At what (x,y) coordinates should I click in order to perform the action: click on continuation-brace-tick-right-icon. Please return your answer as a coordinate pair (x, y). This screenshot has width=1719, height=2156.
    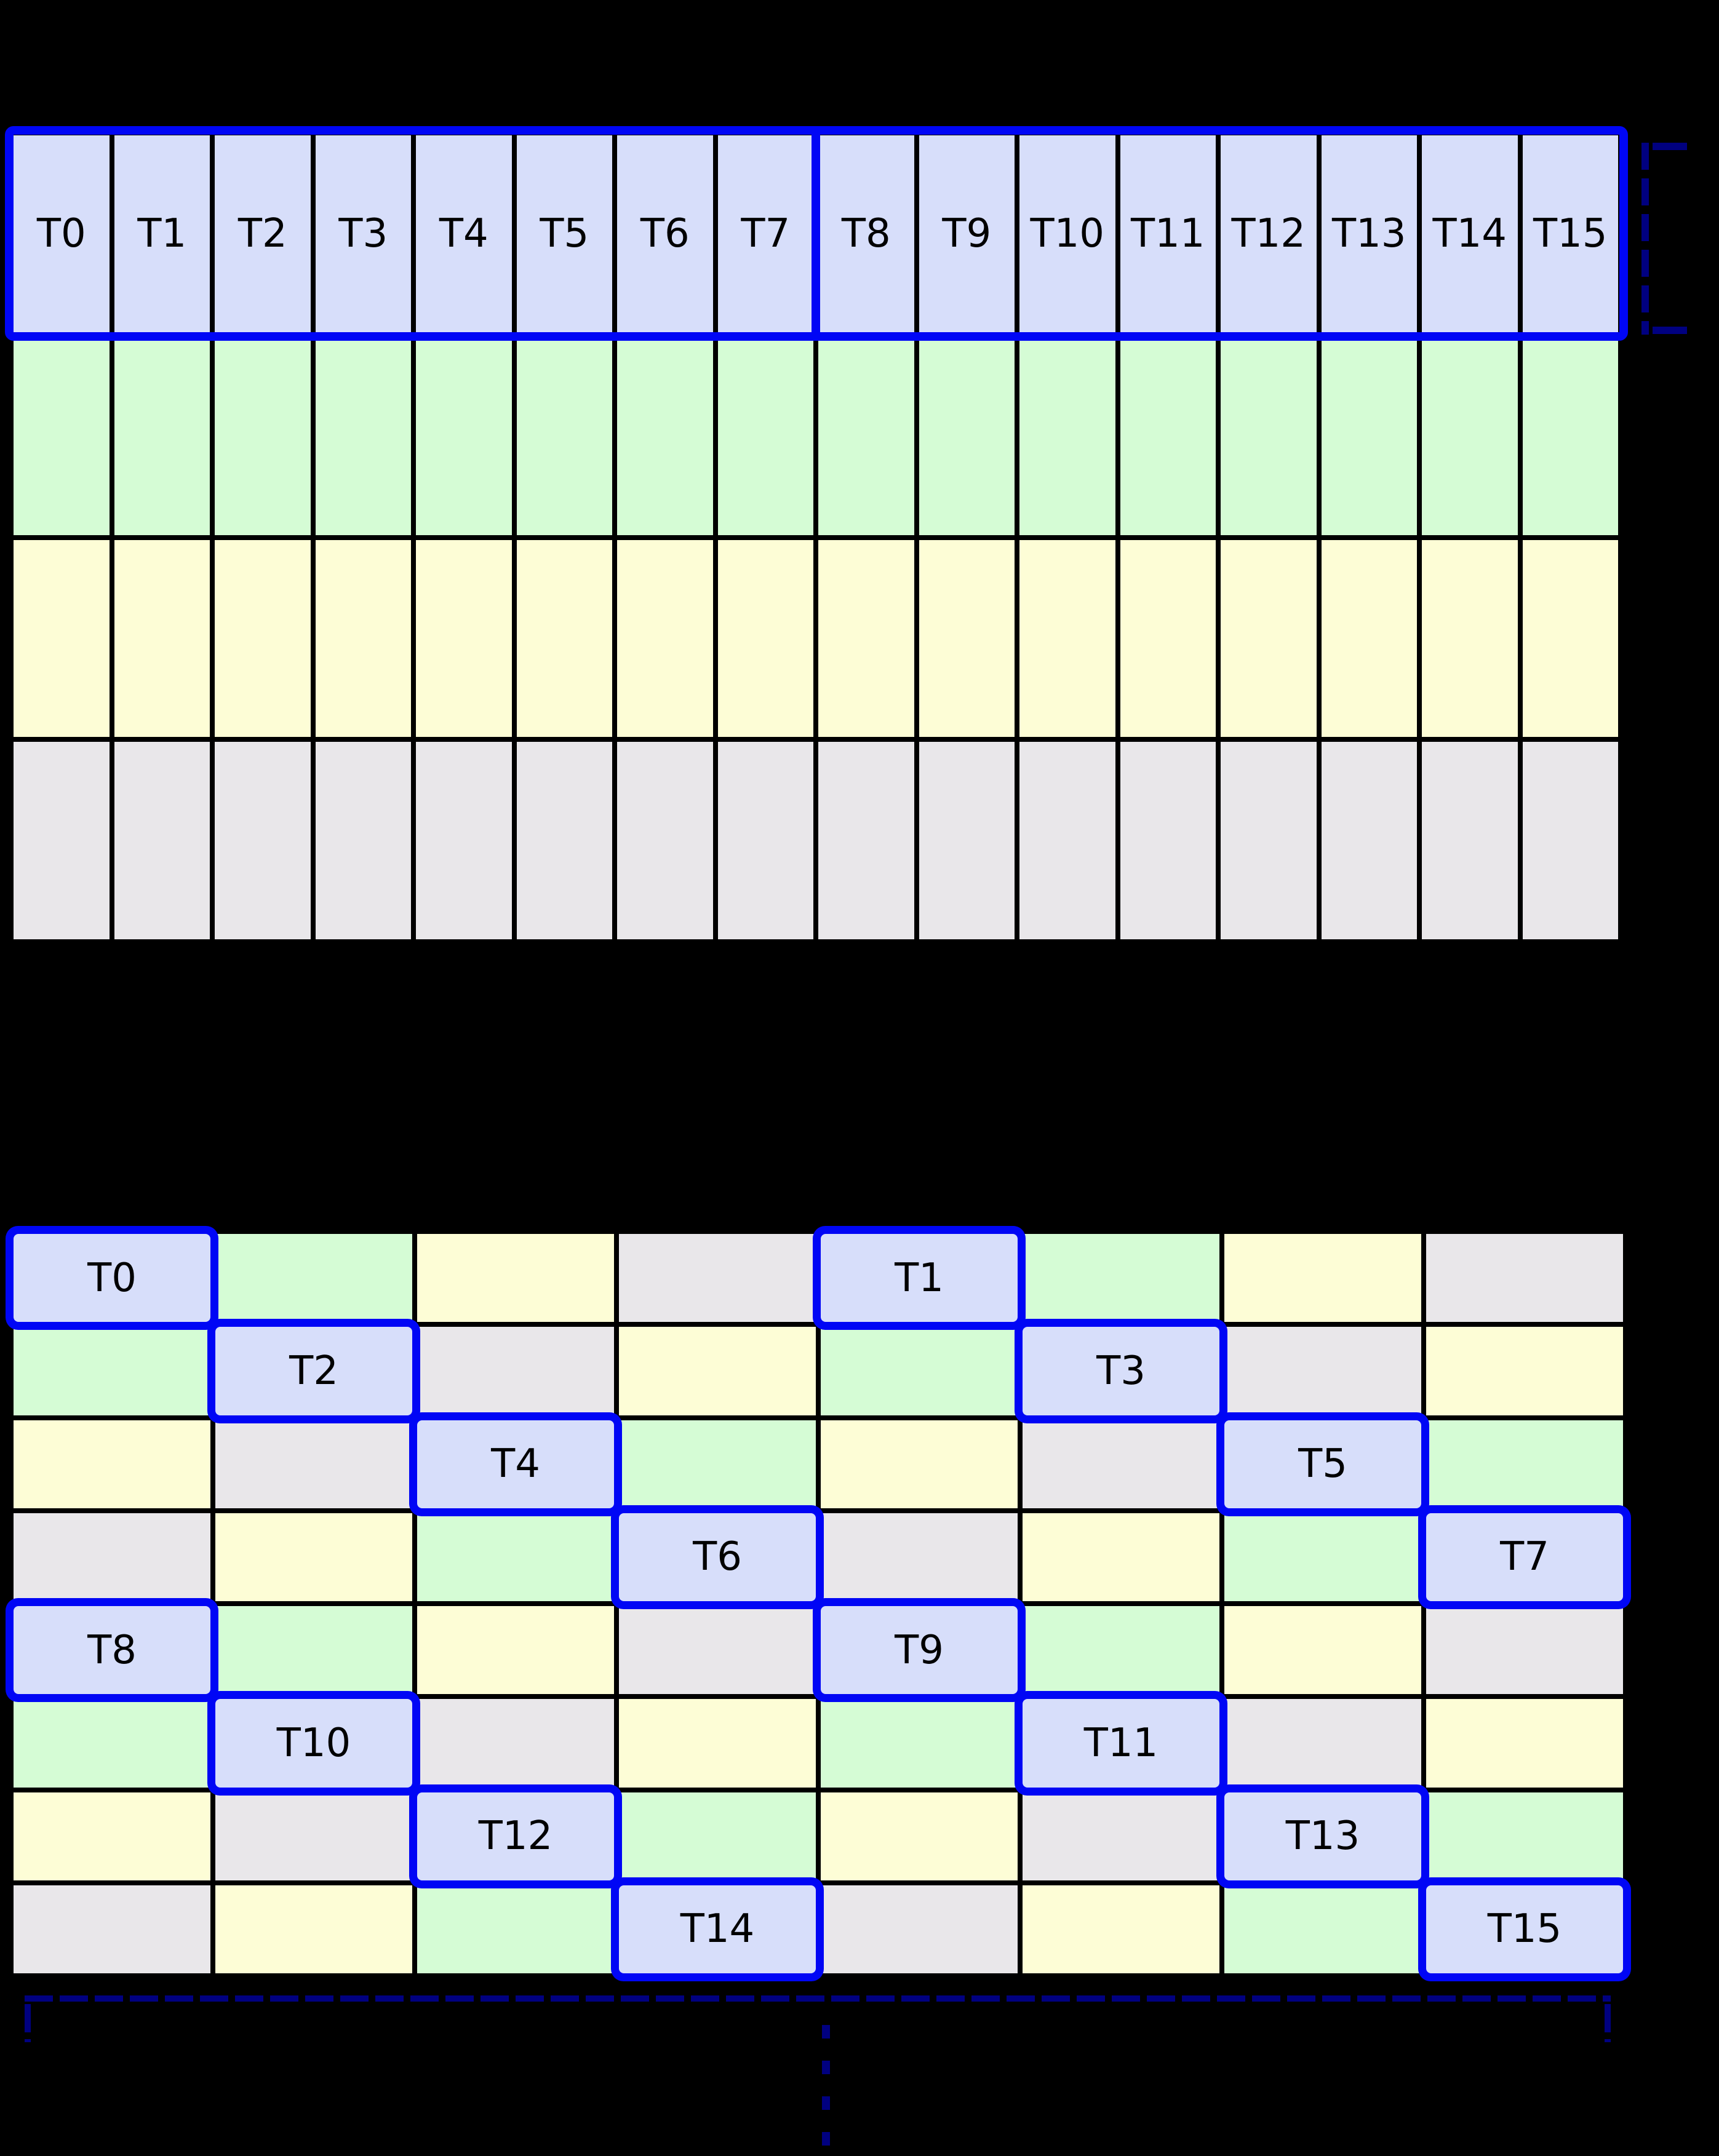
    Looking at the image, I should click on (1608, 2023).